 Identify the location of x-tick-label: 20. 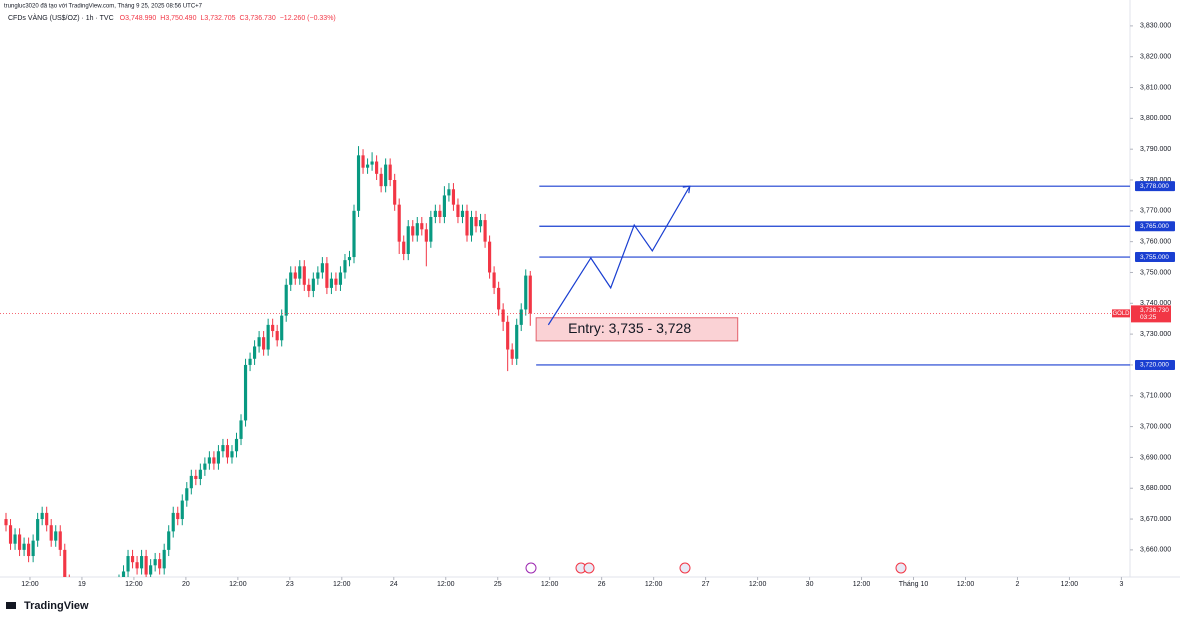
(186, 584).